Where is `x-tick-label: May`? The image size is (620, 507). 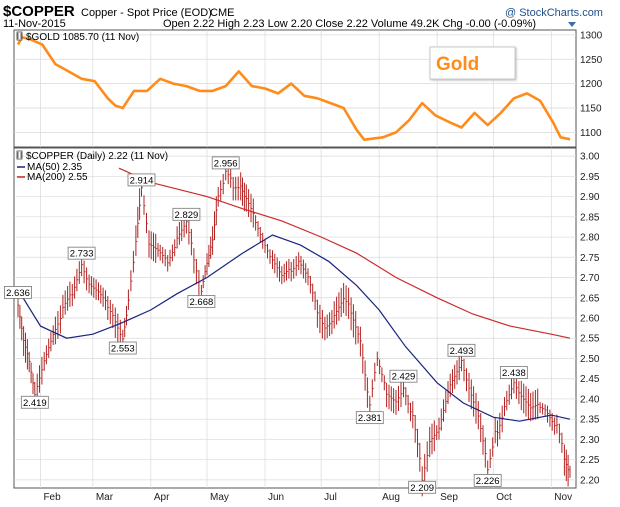 x-tick-label: May is located at coordinates (219, 497).